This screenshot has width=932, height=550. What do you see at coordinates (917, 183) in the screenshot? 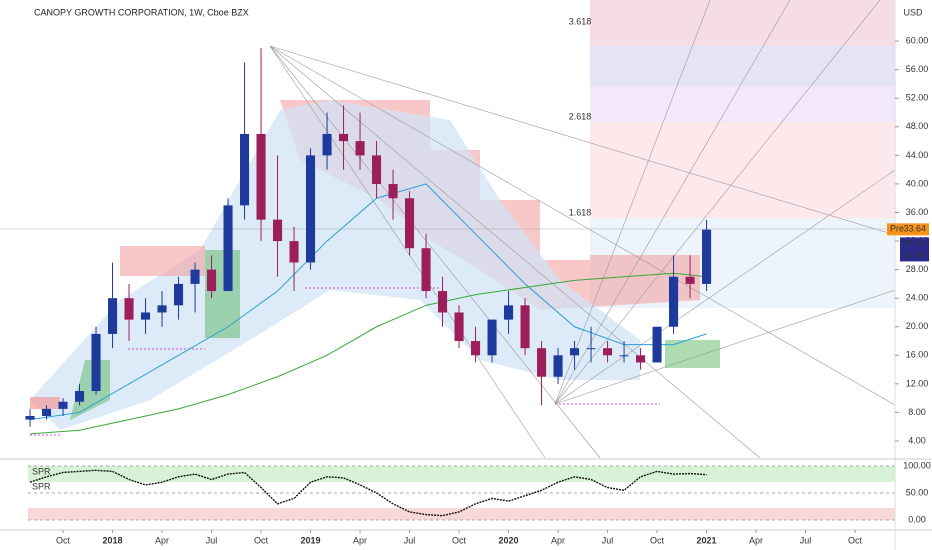
I see `y-tick-label: 40.00` at bounding box center [917, 183].